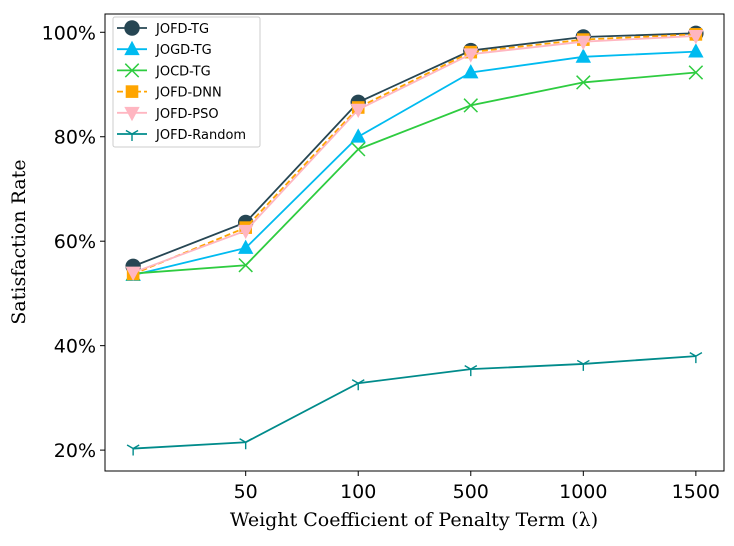 The image size is (734, 546). I want to click on legend-label: JOGD-TG, so click(183, 50).